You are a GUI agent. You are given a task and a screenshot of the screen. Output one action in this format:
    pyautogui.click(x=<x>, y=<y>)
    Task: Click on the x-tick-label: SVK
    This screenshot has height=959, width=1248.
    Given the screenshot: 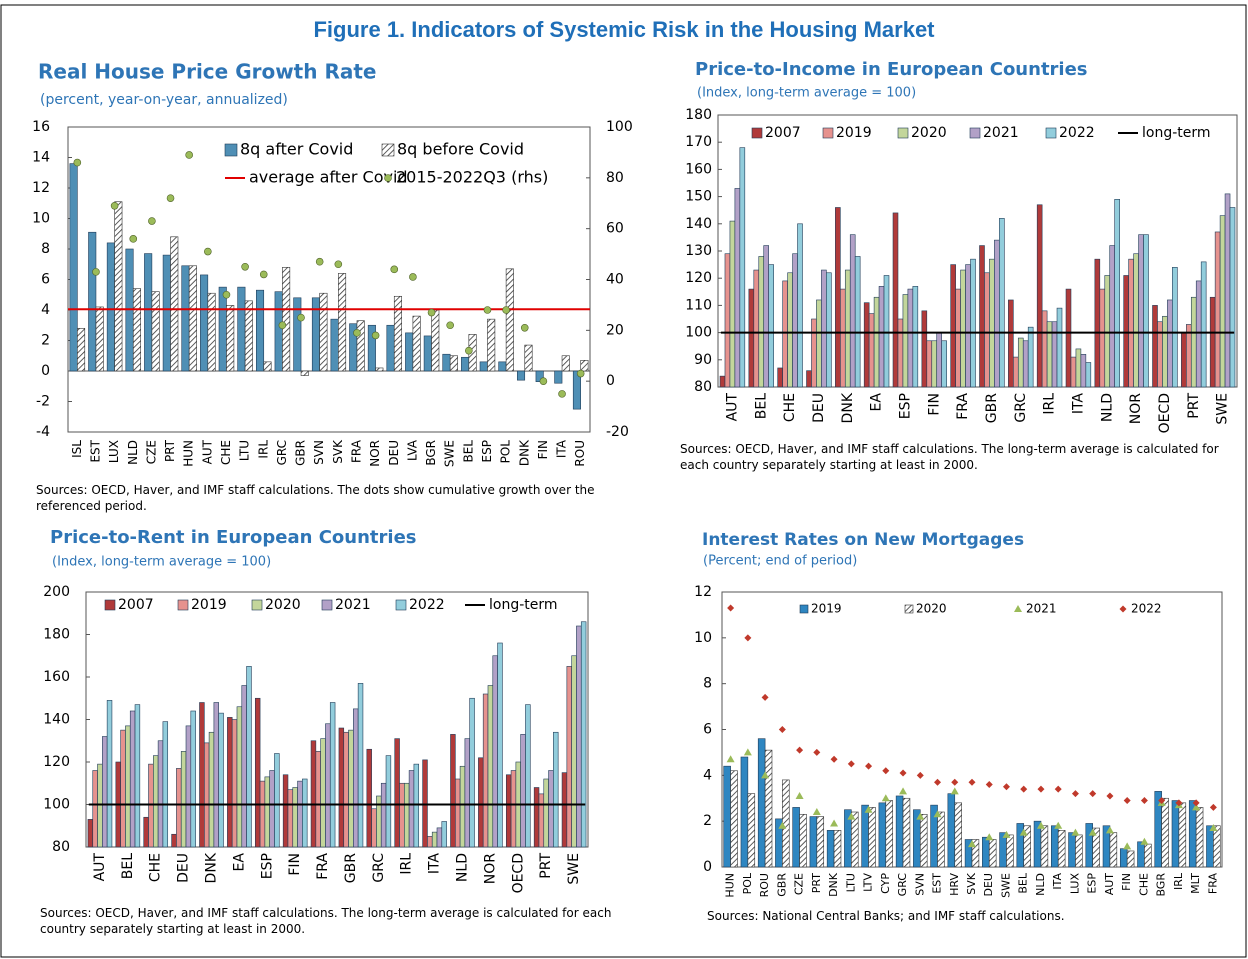 What is the action you would take?
    pyautogui.click(x=971, y=883)
    